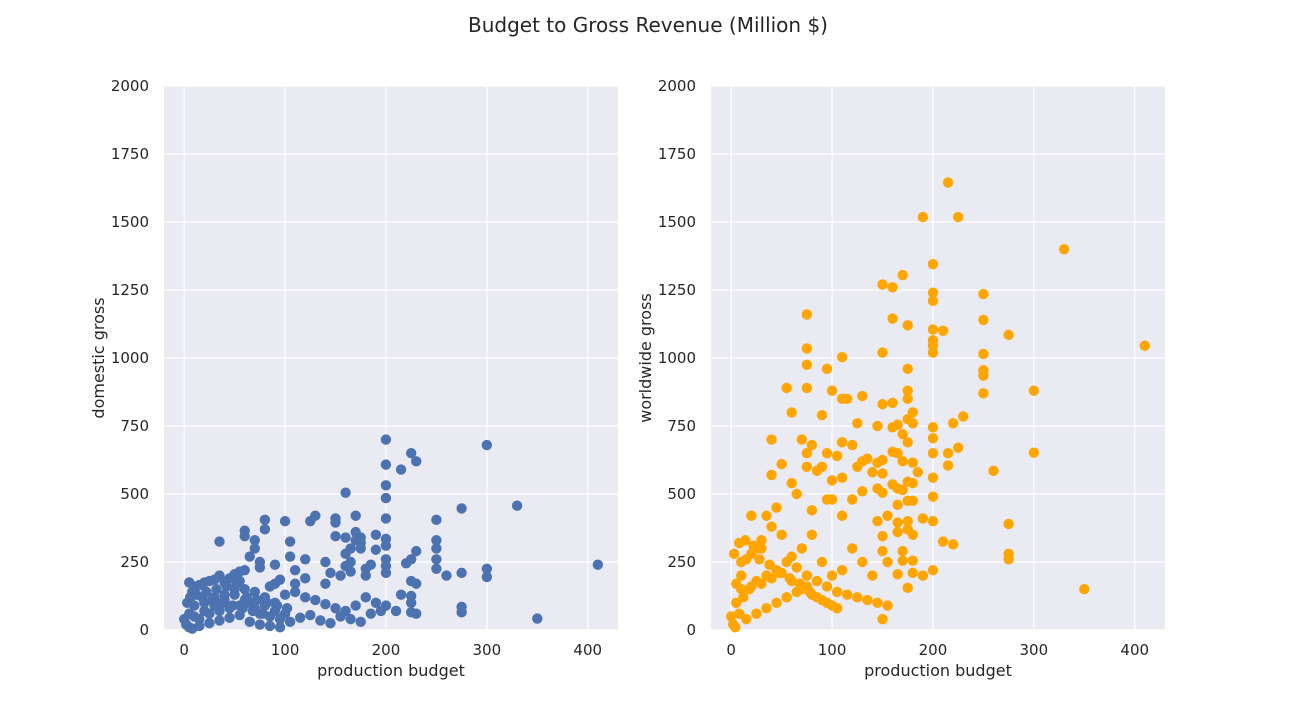 The height and width of the screenshot is (720, 1296). What do you see at coordinates (648, 25) in the screenshot?
I see `chart-title: Budget to Gross Revenue (Million $)` at bounding box center [648, 25].